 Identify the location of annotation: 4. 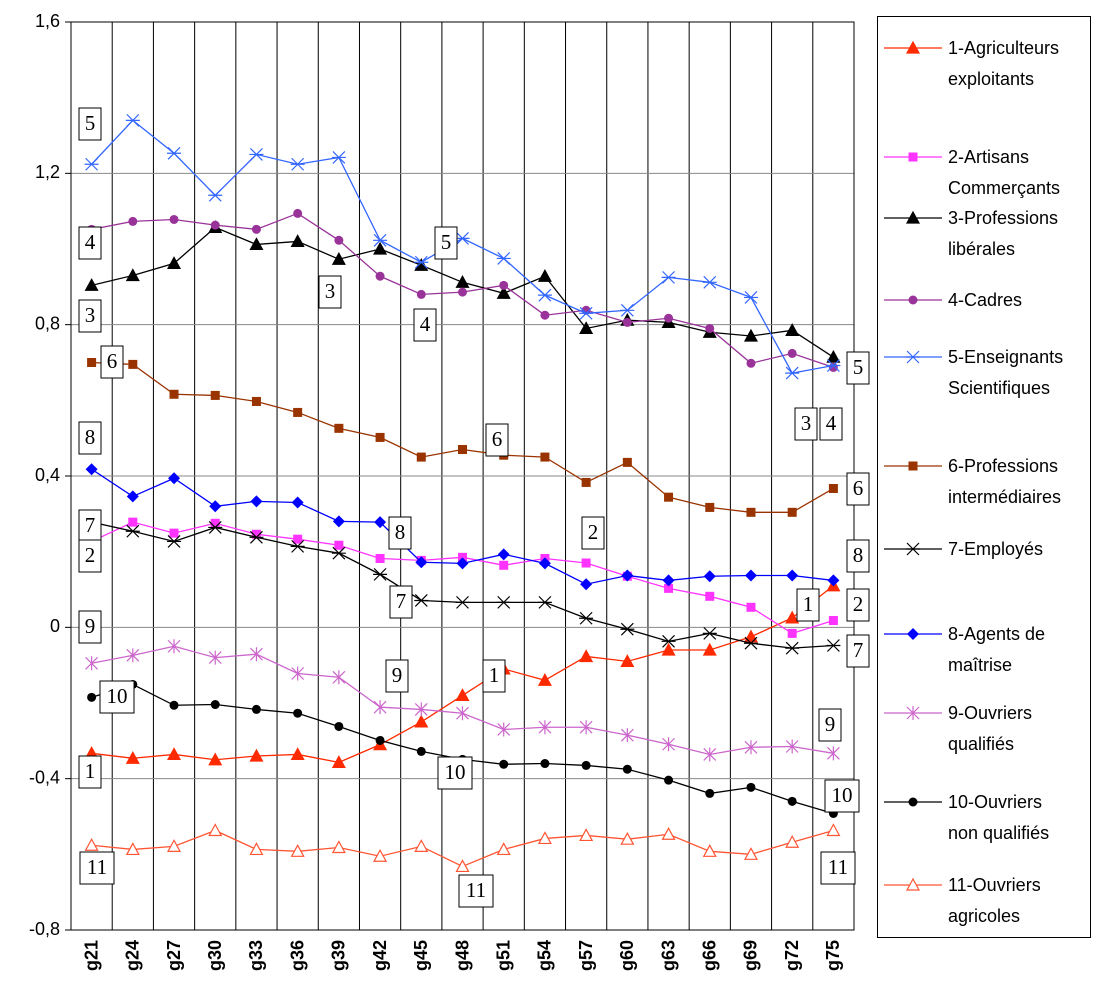
(90, 242).